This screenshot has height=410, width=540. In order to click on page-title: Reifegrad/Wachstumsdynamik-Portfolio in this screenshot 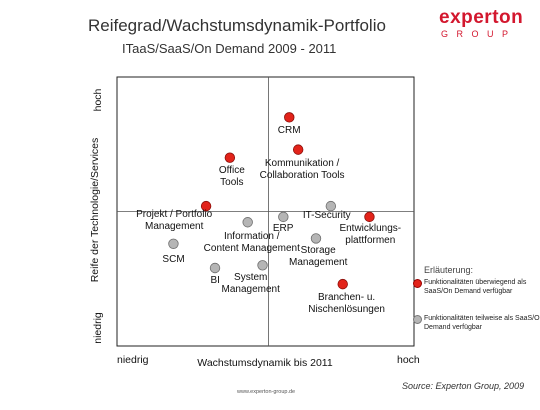, I will do `click(237, 25)`.